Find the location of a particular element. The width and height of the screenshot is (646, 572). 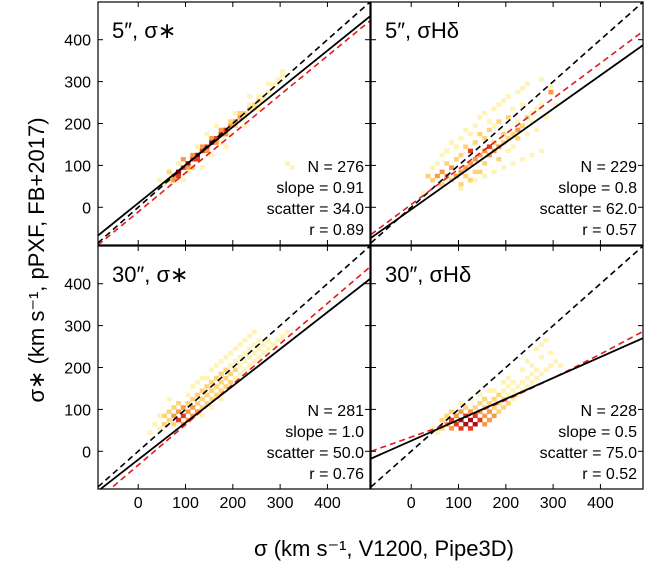

stat-scatter: scatter = 62.0 is located at coordinates (588, 209).